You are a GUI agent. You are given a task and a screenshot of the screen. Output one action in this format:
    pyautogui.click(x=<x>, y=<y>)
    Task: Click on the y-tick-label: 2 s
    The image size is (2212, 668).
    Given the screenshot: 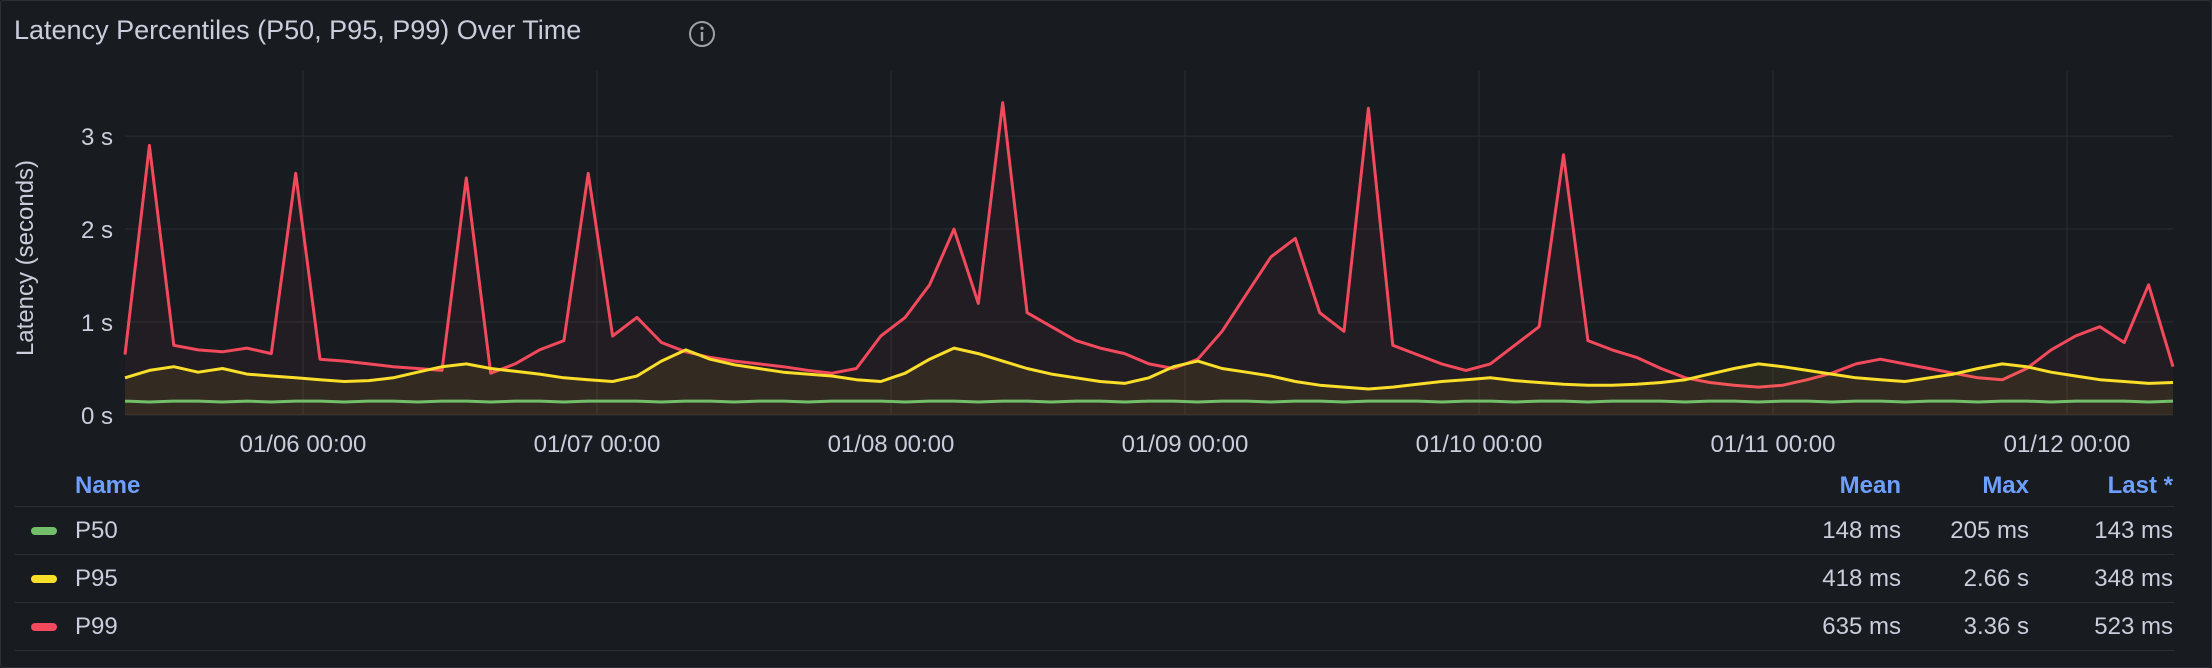 What is the action you would take?
    pyautogui.click(x=97, y=230)
    